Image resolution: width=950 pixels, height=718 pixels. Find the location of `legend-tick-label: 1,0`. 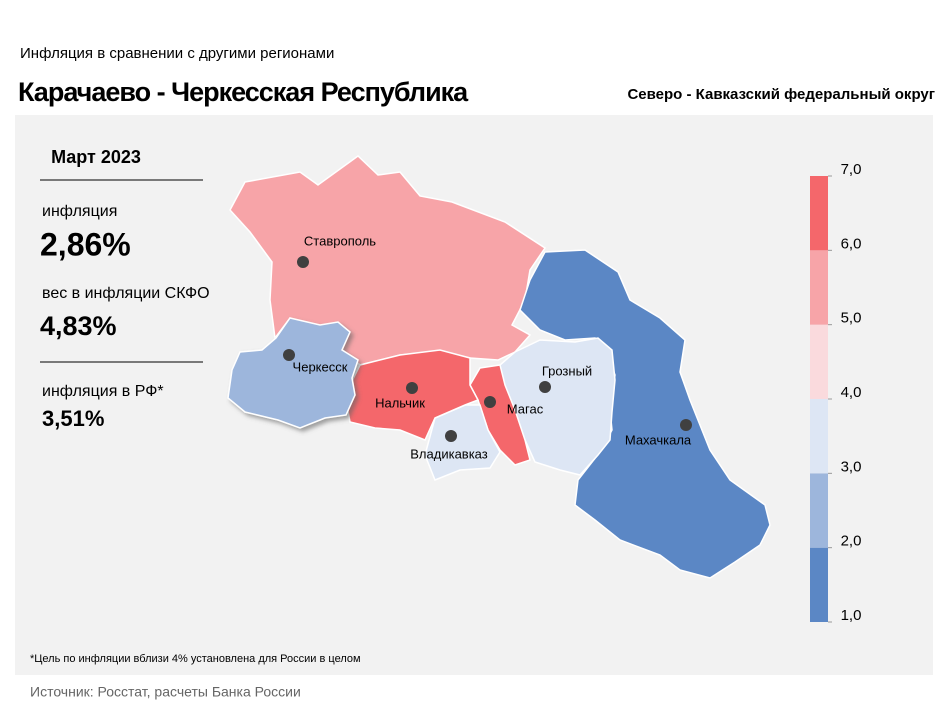

legend-tick-label: 1,0 is located at coordinates (851, 615).